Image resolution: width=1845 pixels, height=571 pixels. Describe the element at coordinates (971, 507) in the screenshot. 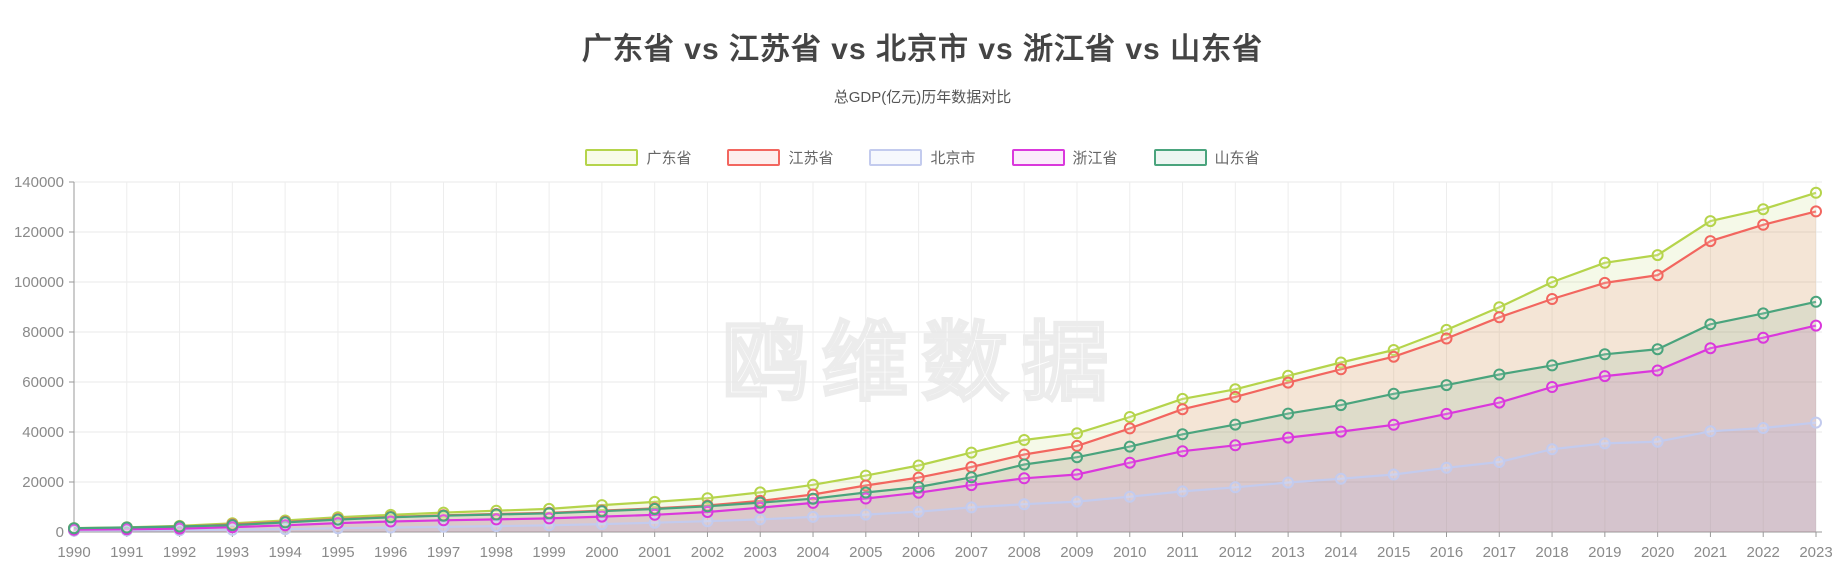

I see `data-point-北京市-2007` at that location.